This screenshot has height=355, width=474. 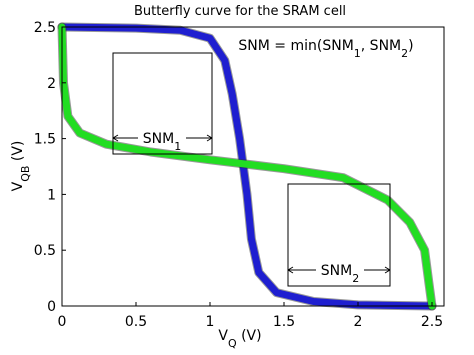 What do you see at coordinates (357, 53) in the screenshot?
I see `snm-formula-part: 1` at bounding box center [357, 53].